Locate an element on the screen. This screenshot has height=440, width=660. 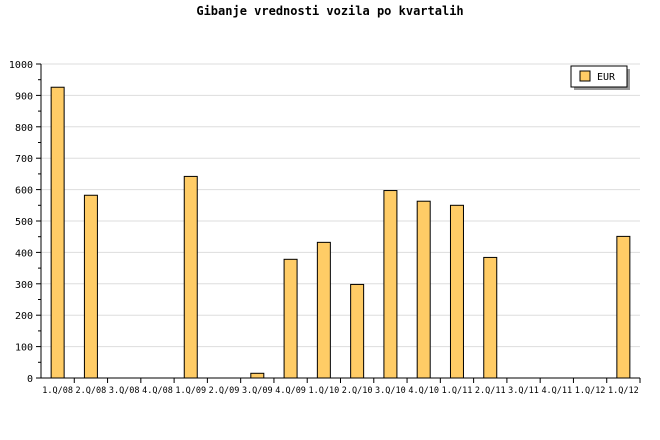
x-tick-label: 2.Q/11 is located at coordinates (490, 391).